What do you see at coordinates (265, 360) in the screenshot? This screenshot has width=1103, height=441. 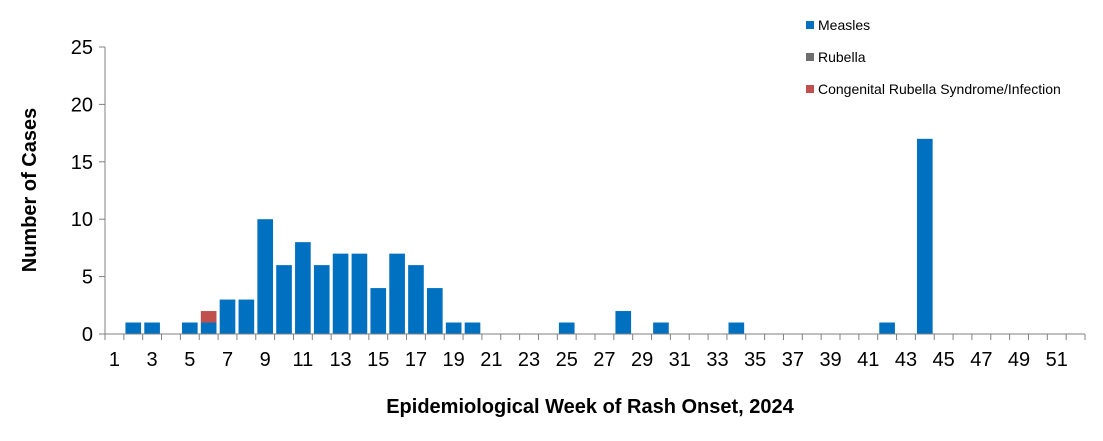 I see `x-tick-label: 9` at bounding box center [265, 360].